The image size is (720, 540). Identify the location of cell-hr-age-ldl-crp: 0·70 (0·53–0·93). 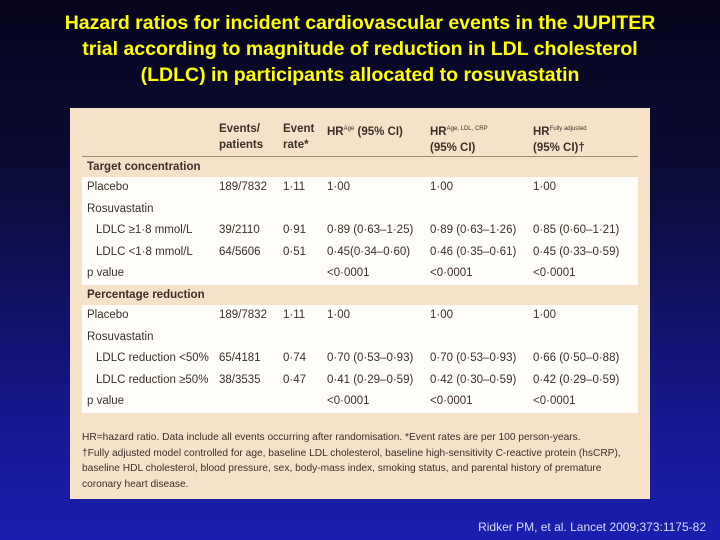
(473, 358).